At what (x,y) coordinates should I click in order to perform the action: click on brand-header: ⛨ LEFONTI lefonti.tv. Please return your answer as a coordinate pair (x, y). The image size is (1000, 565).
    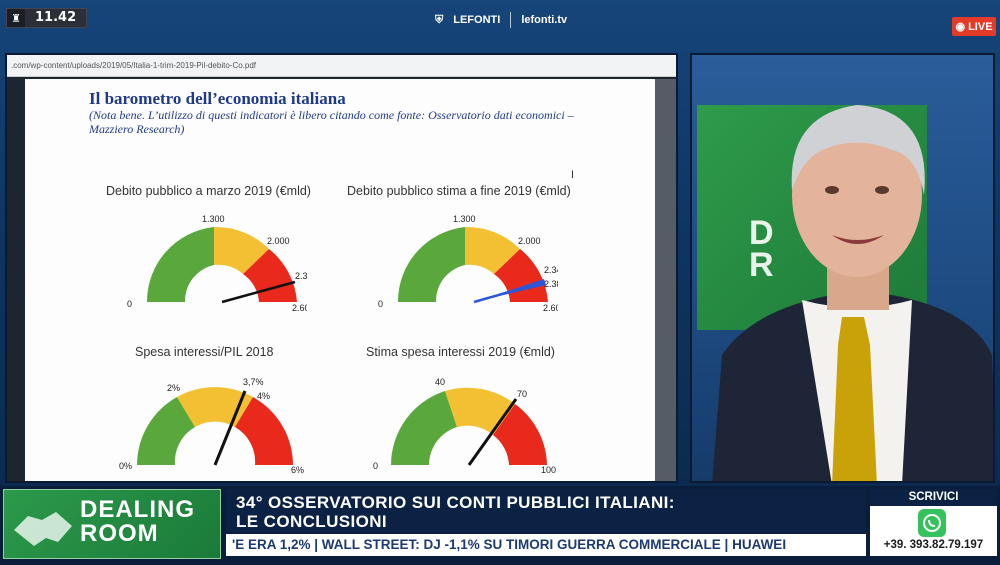
    Looking at the image, I should click on (501, 20).